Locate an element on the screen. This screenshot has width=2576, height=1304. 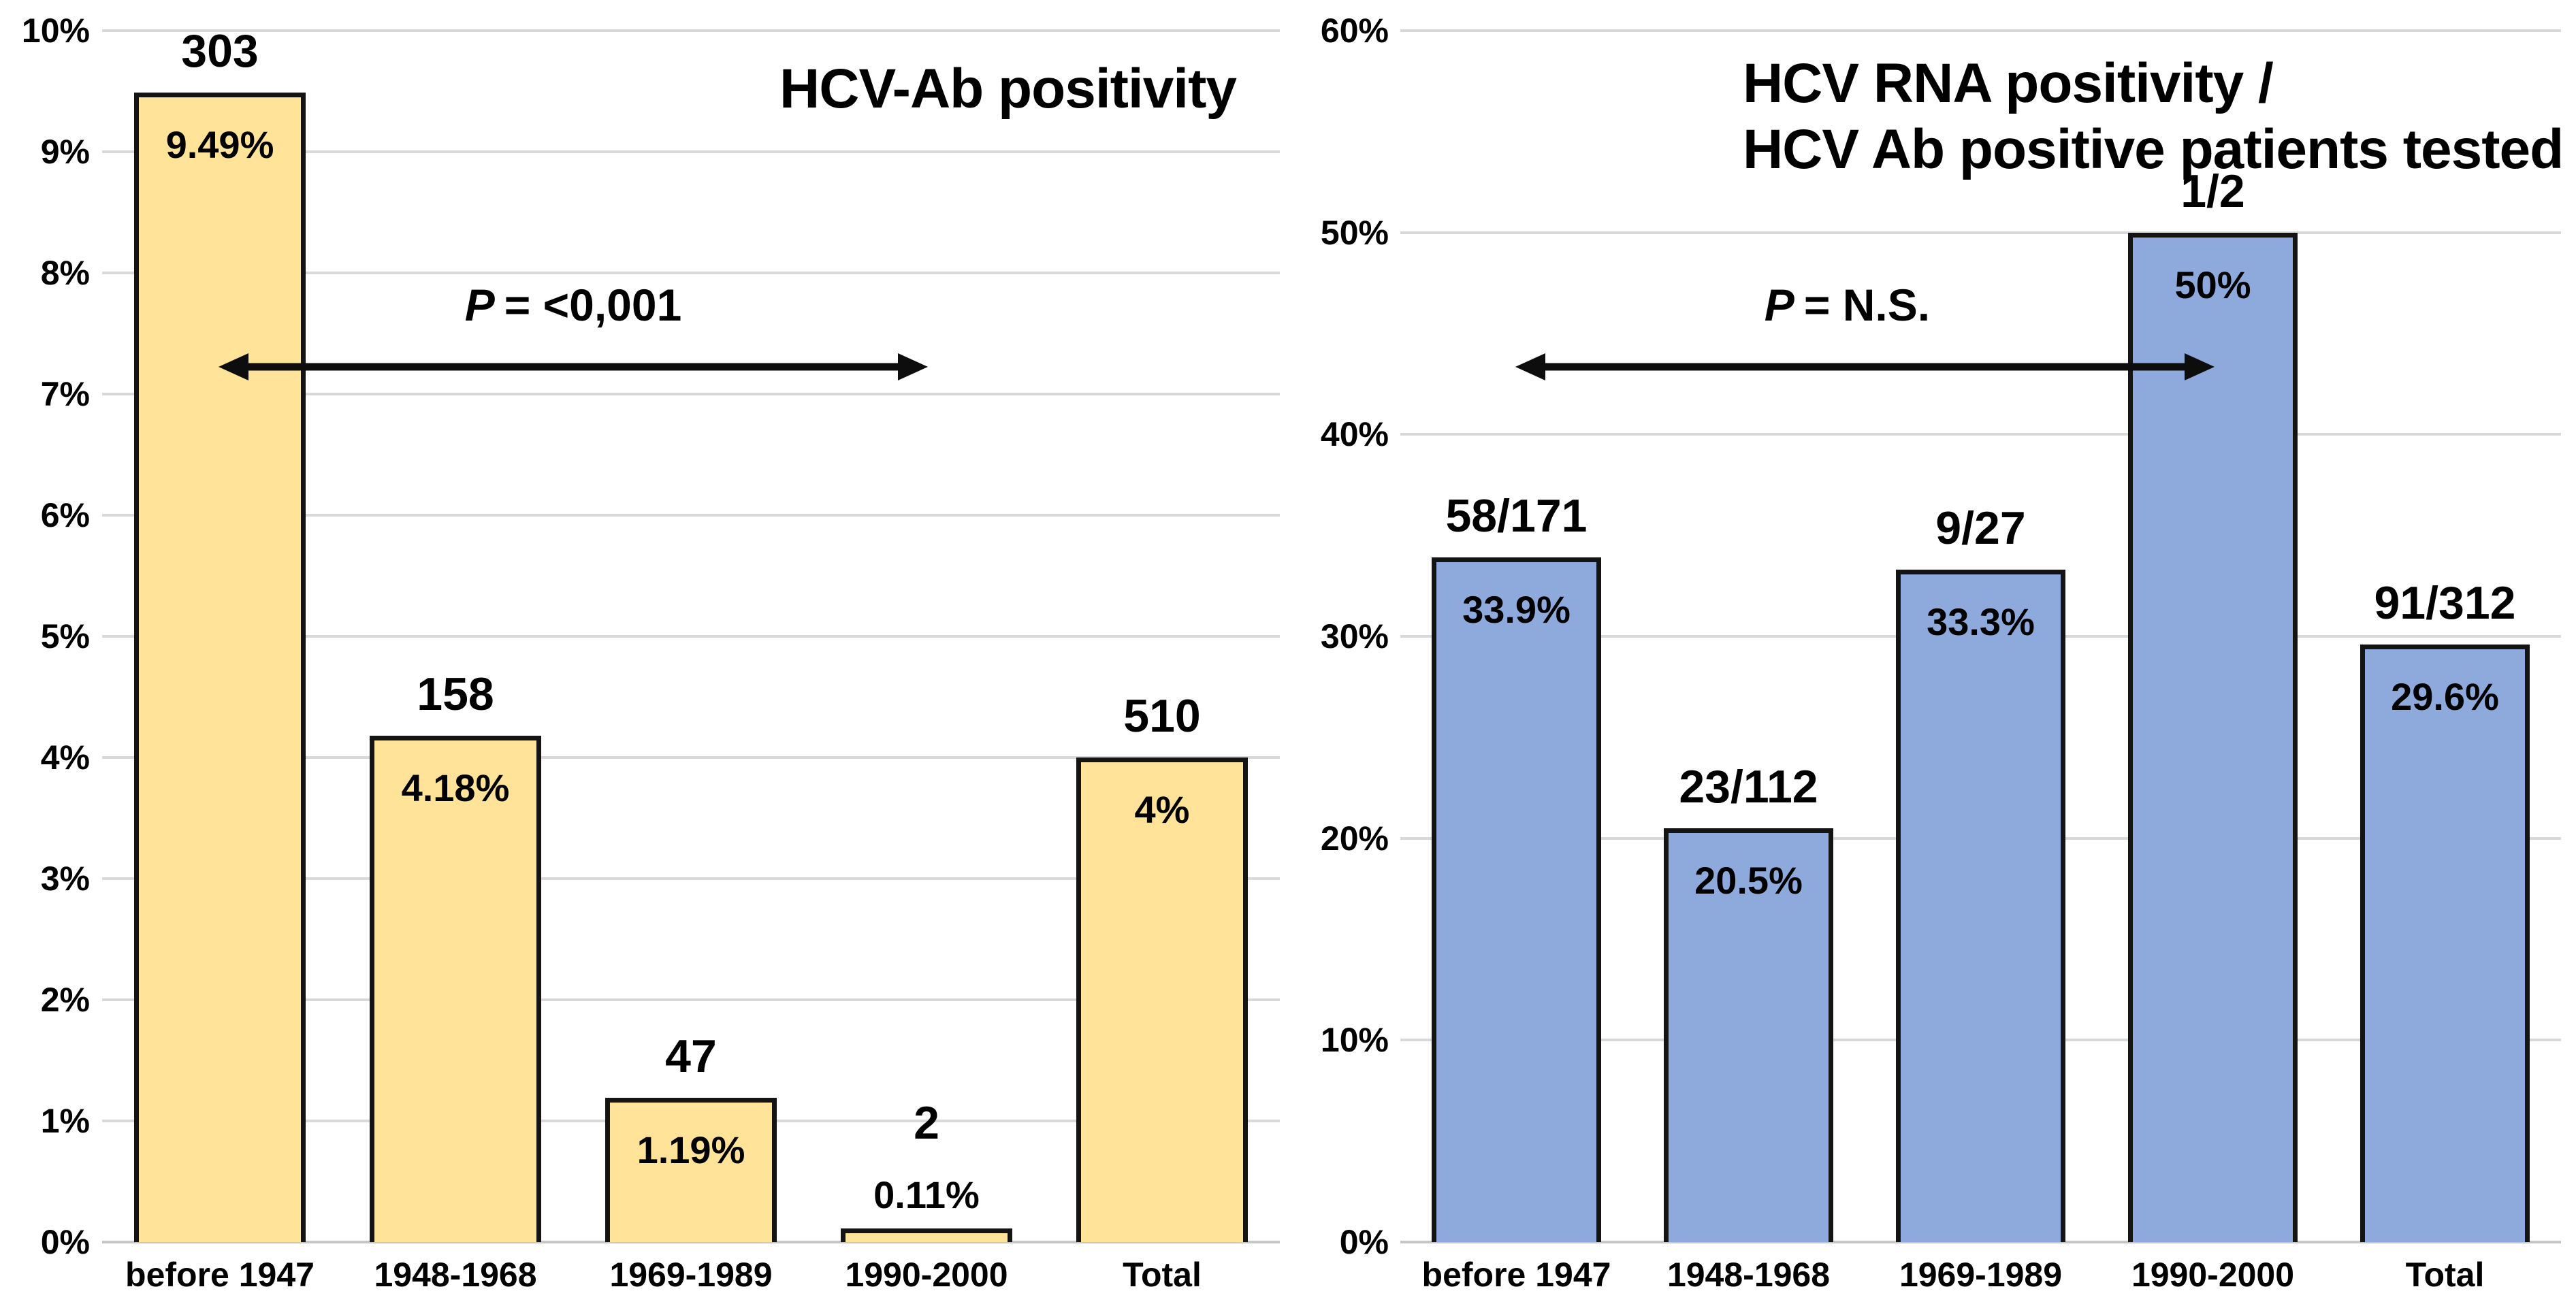
bar-count-label: 2 is located at coordinates (926, 1123).